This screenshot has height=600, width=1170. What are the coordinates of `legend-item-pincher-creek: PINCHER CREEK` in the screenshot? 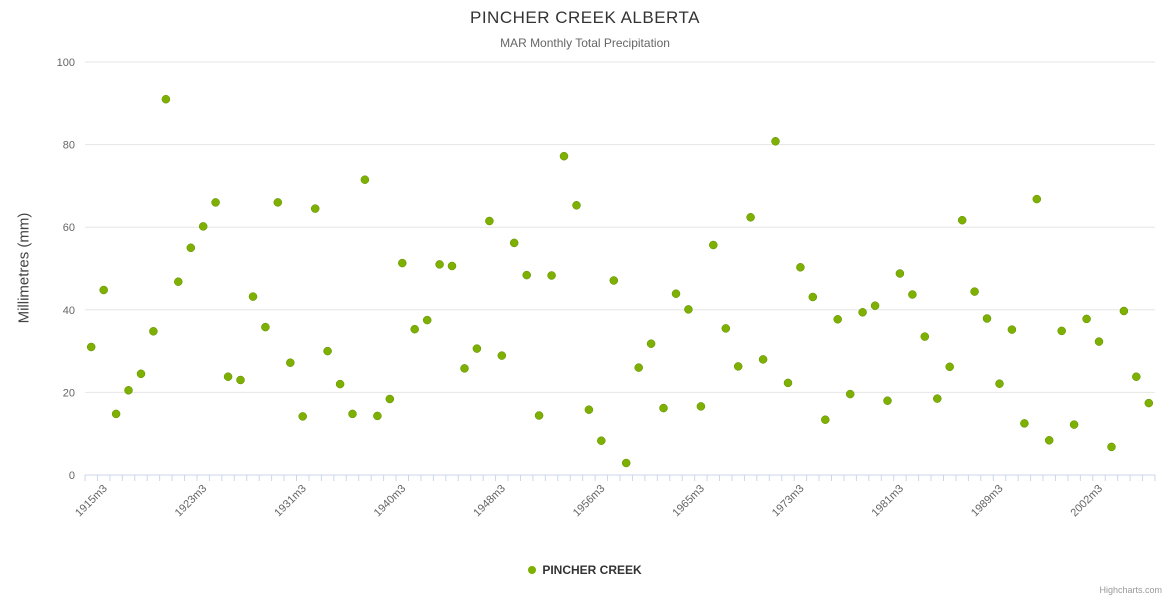 It's located at (585, 570).